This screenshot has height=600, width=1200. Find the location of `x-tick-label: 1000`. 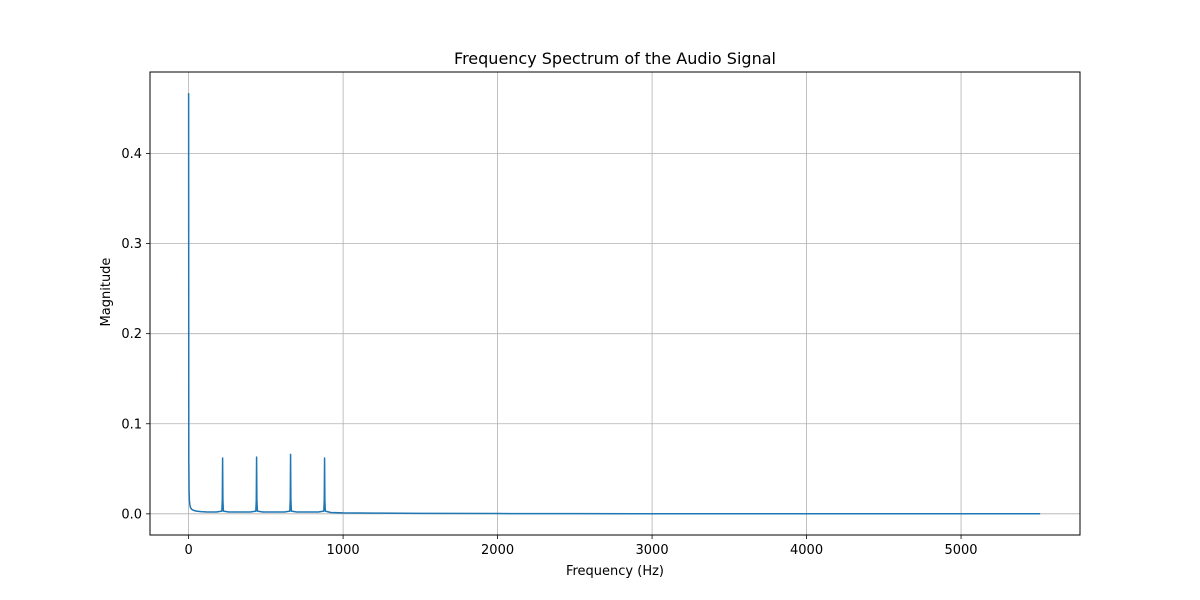

x-tick-label: 1000 is located at coordinates (343, 550).